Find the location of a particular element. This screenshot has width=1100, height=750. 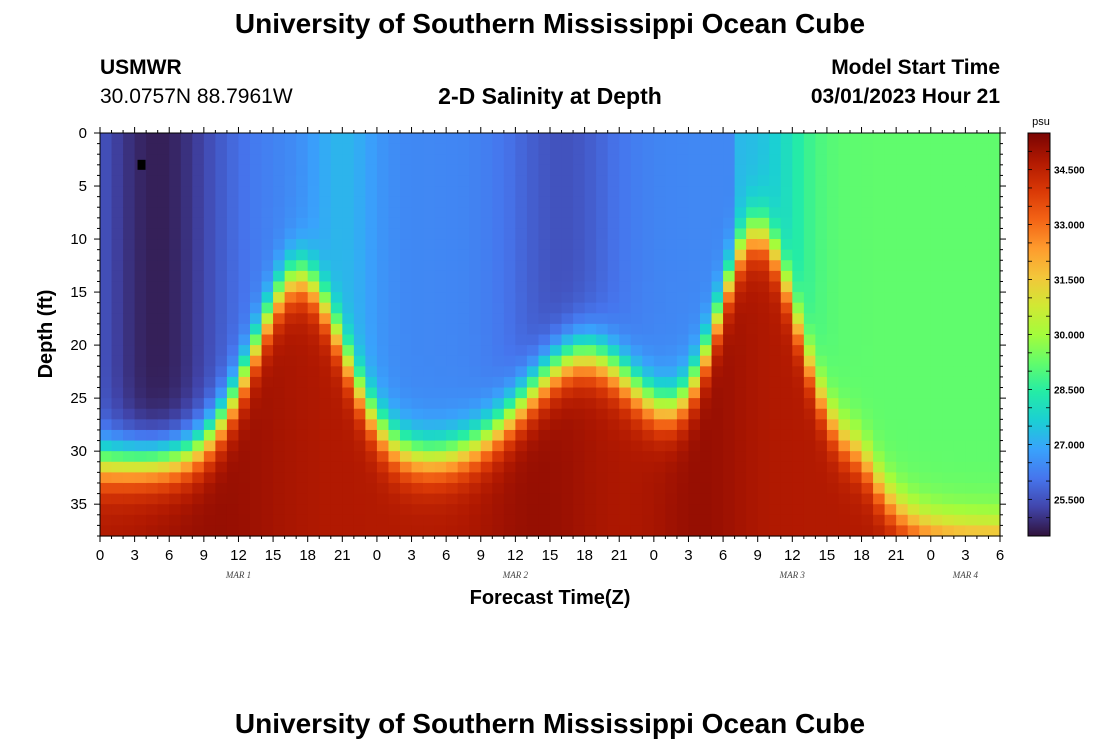

x-tick-label: 3 is located at coordinates (688, 555).